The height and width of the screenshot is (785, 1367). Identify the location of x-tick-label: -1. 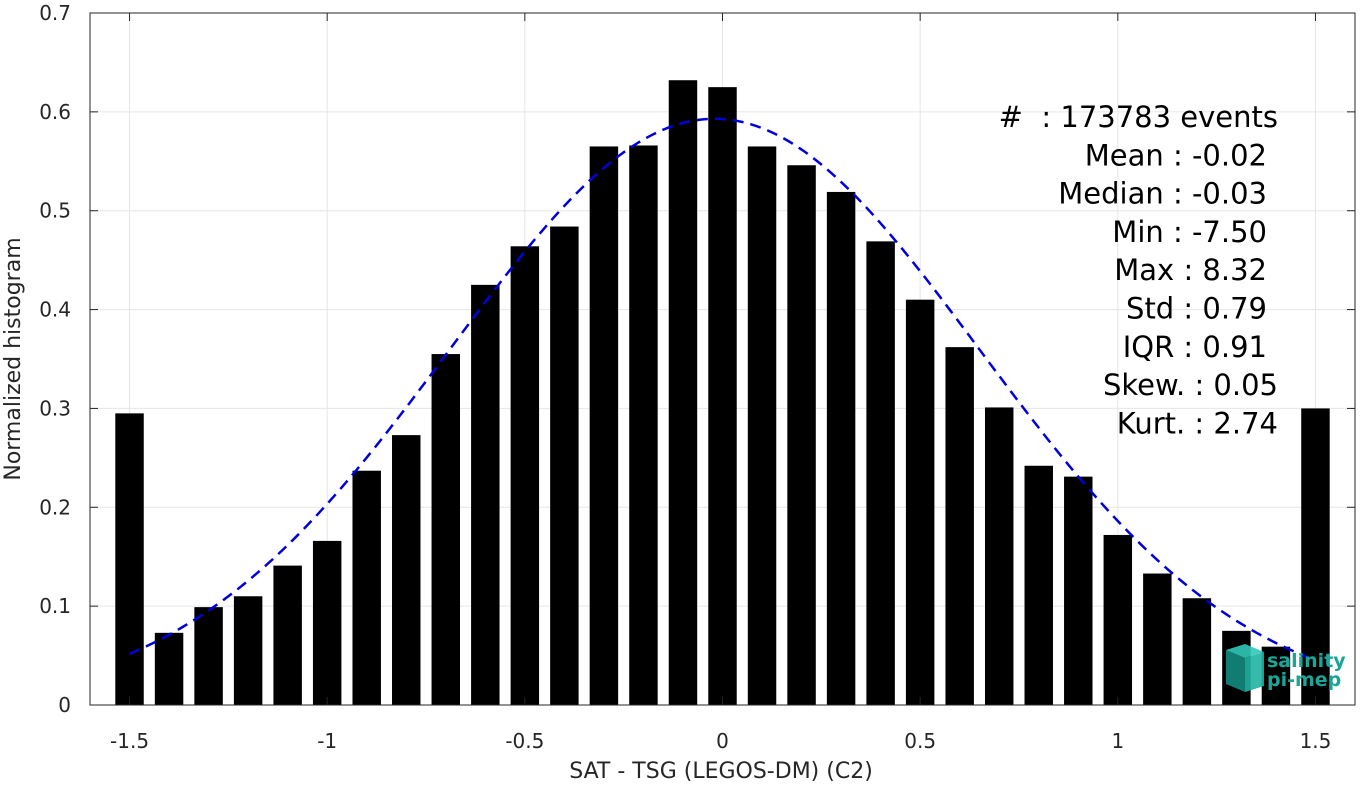
(327, 741).